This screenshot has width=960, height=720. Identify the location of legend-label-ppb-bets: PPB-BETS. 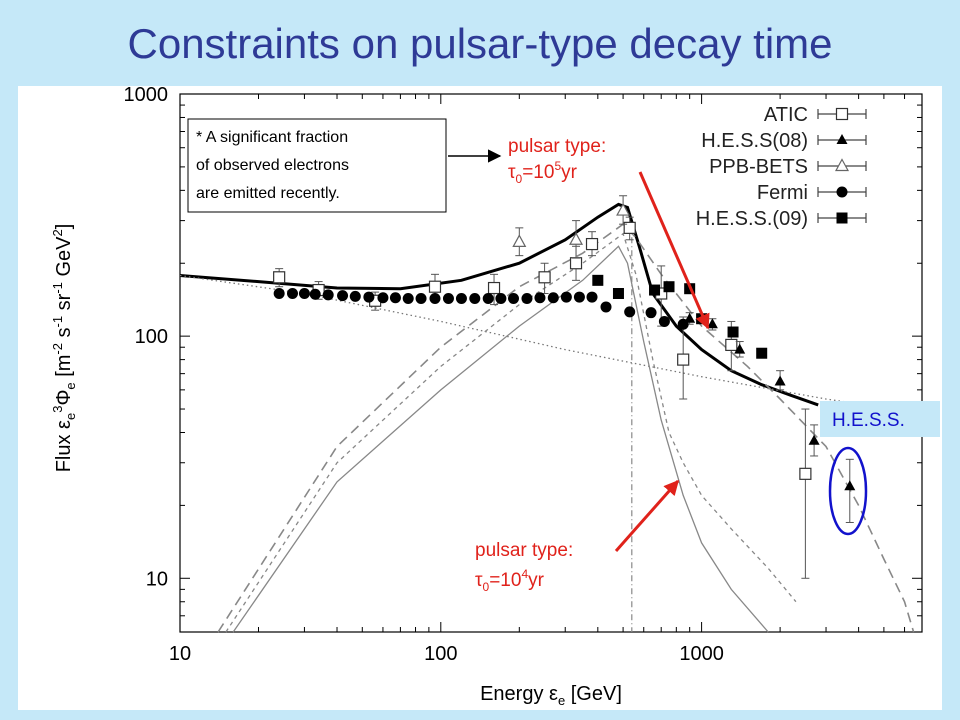
(758, 167).